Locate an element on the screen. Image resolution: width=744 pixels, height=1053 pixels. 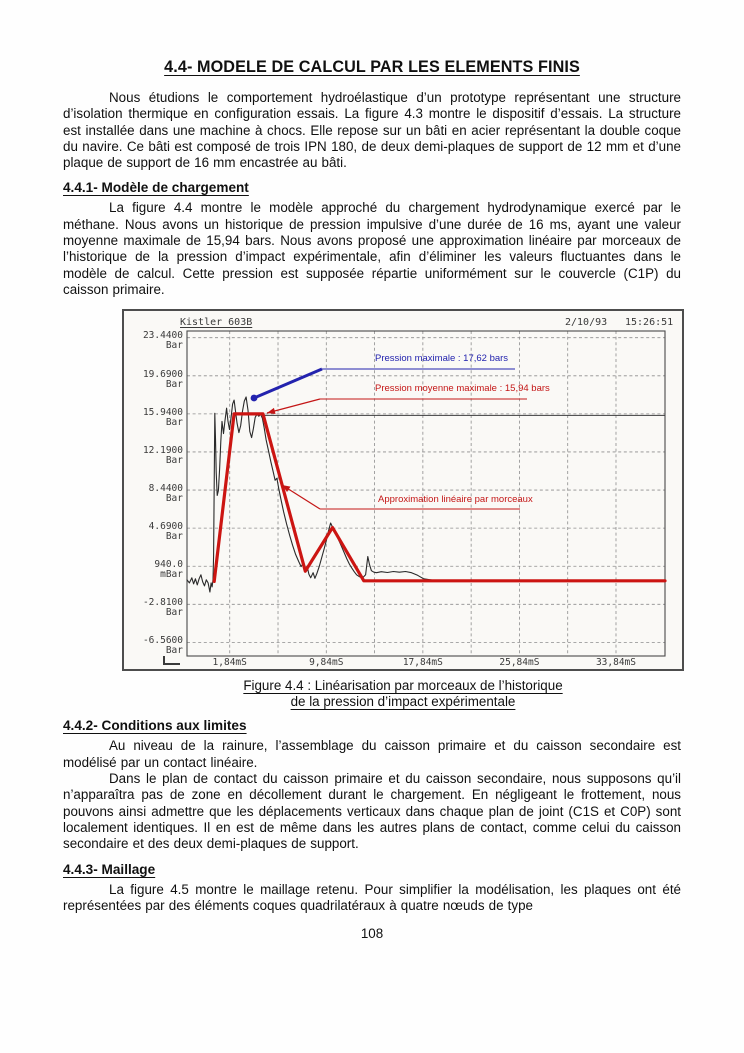
section-heading-443: 4.4.3- Maillage is located at coordinates (109, 869).